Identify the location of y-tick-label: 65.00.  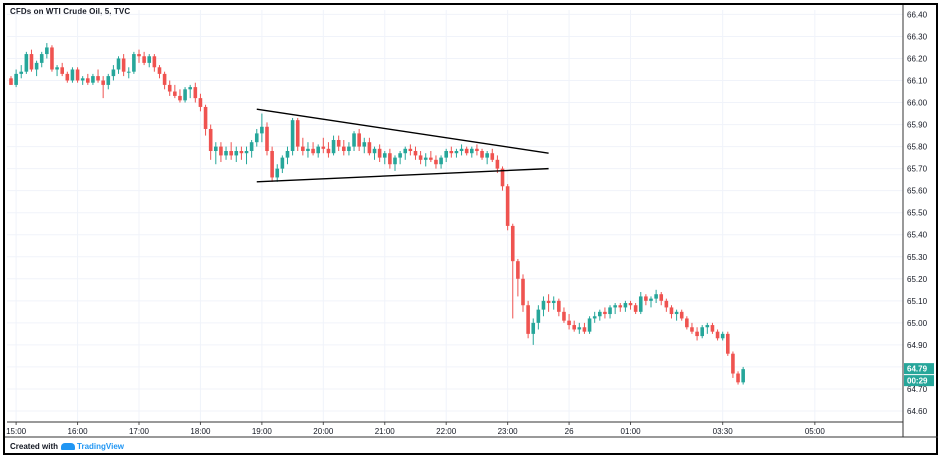
(917, 323).